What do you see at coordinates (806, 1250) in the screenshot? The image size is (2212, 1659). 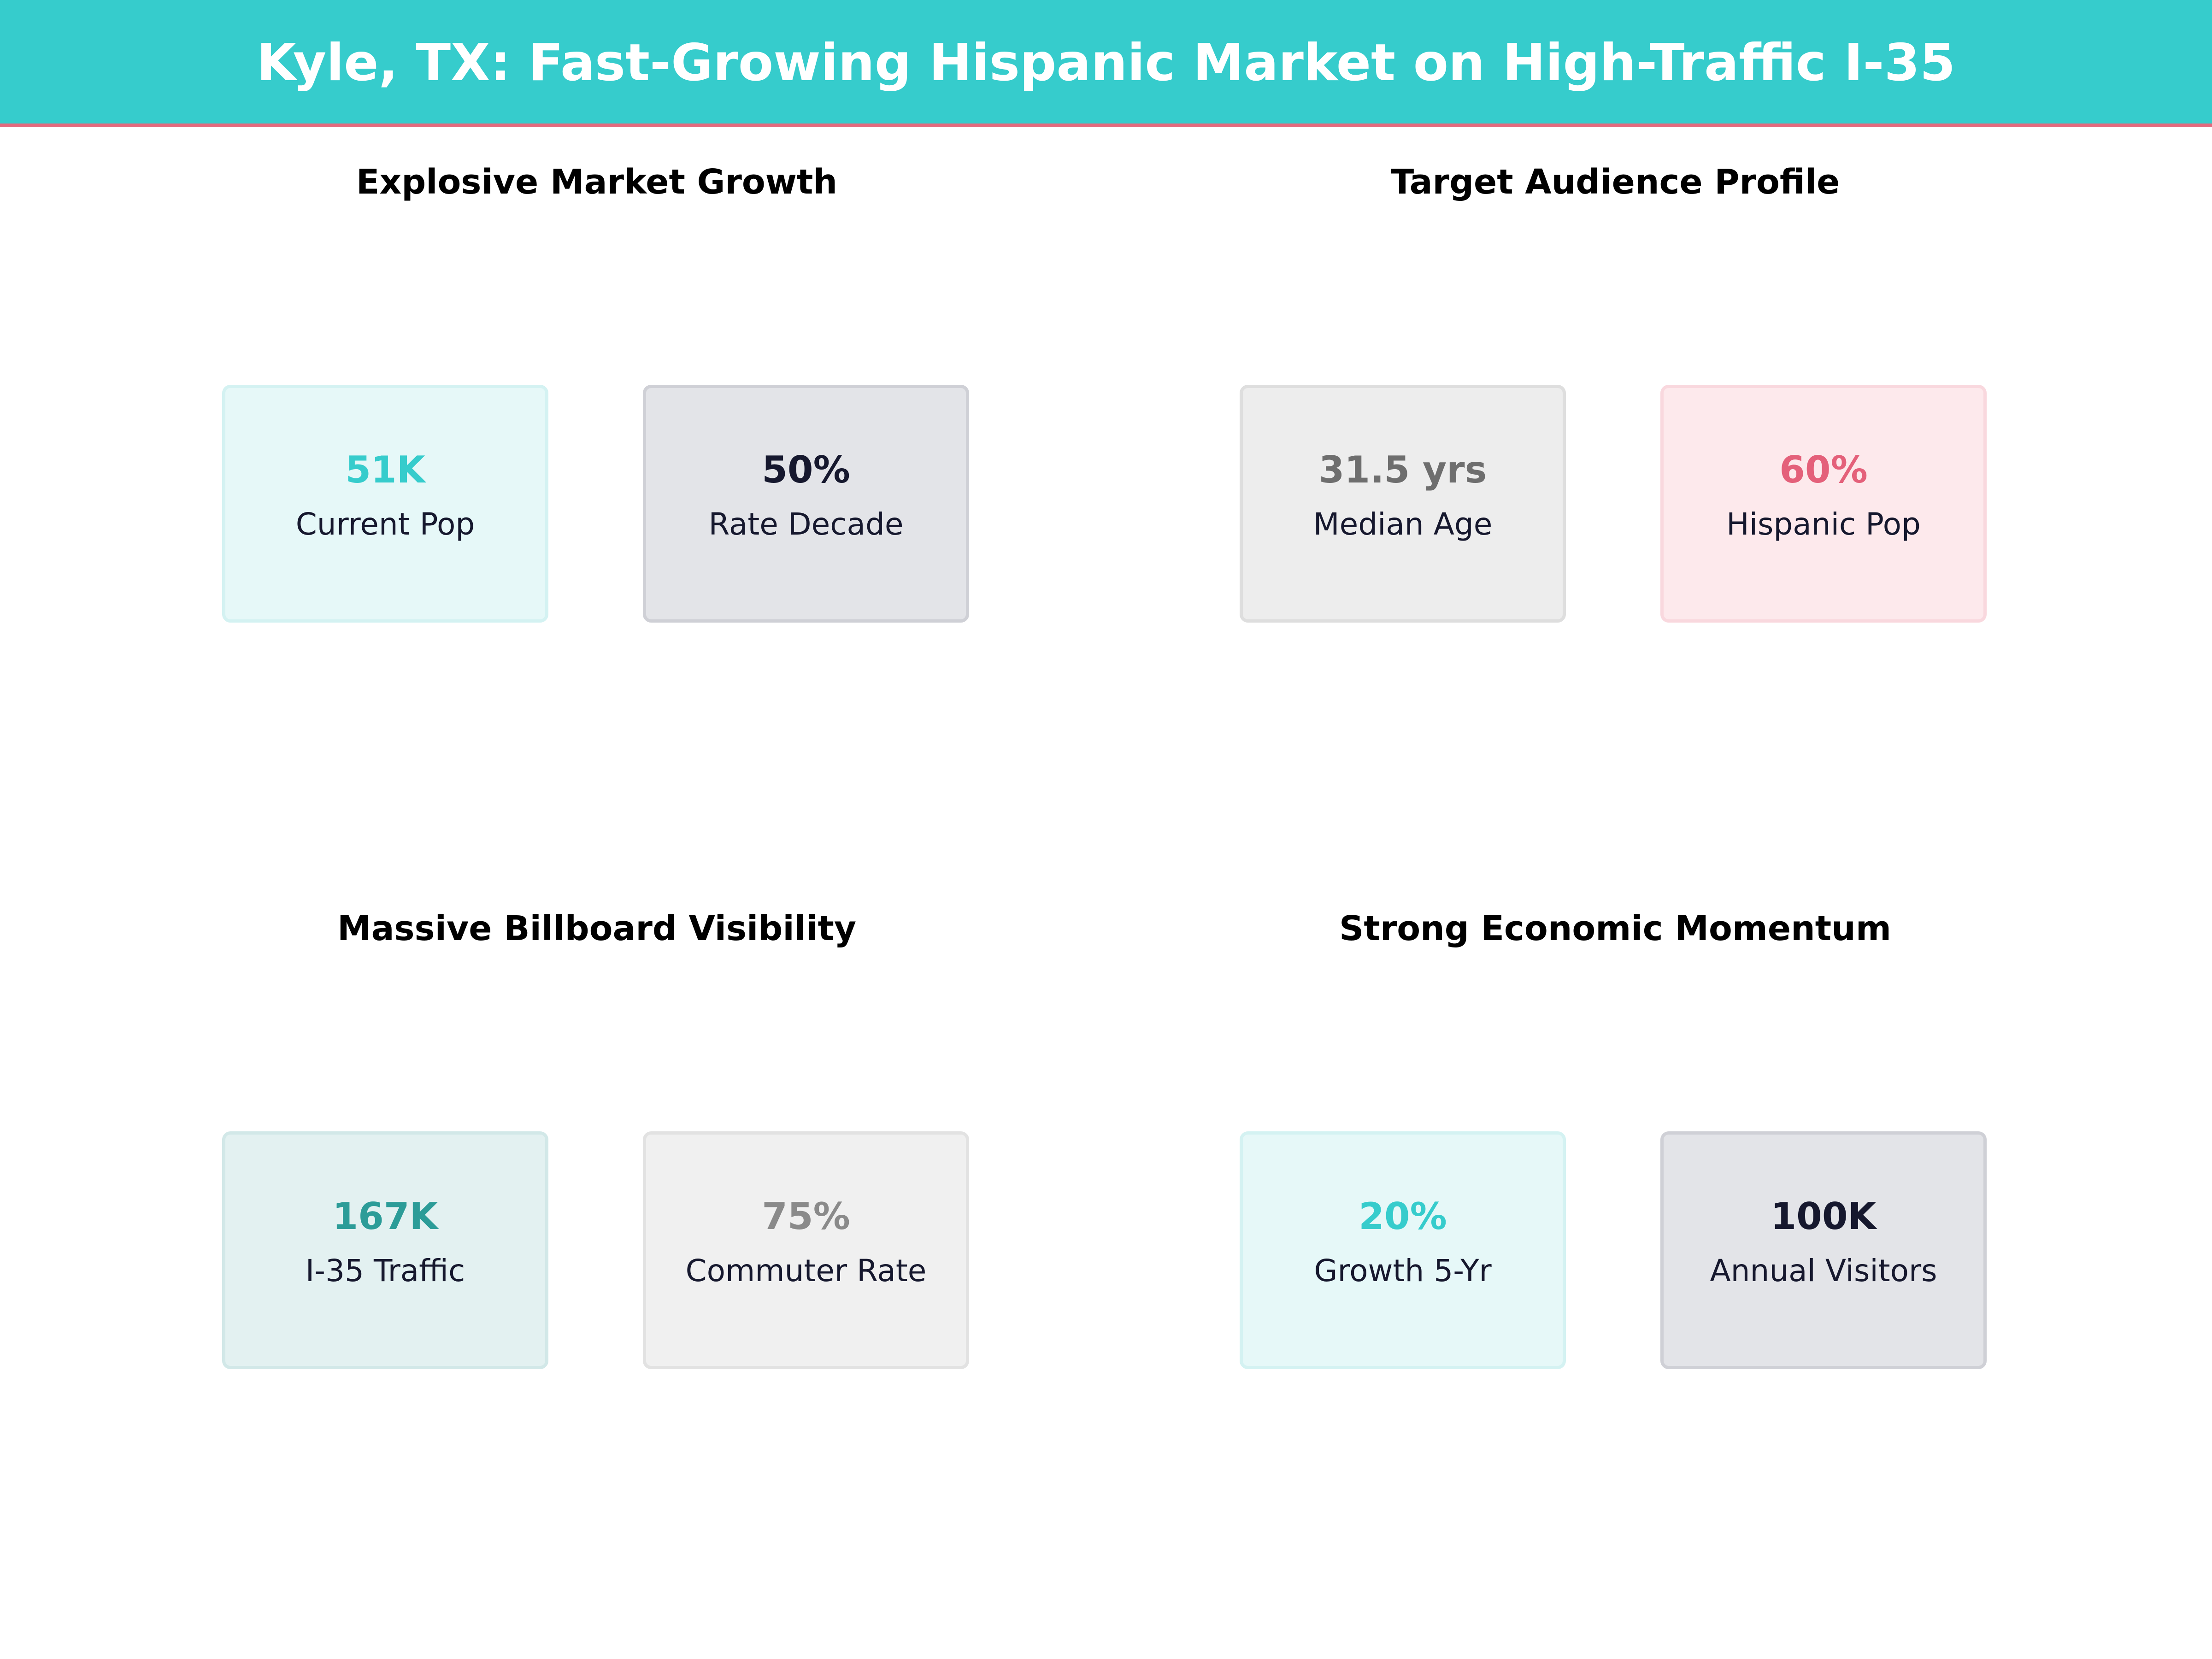 I see `stat-card-commuter-rate: 75% Commuter Rate` at bounding box center [806, 1250].